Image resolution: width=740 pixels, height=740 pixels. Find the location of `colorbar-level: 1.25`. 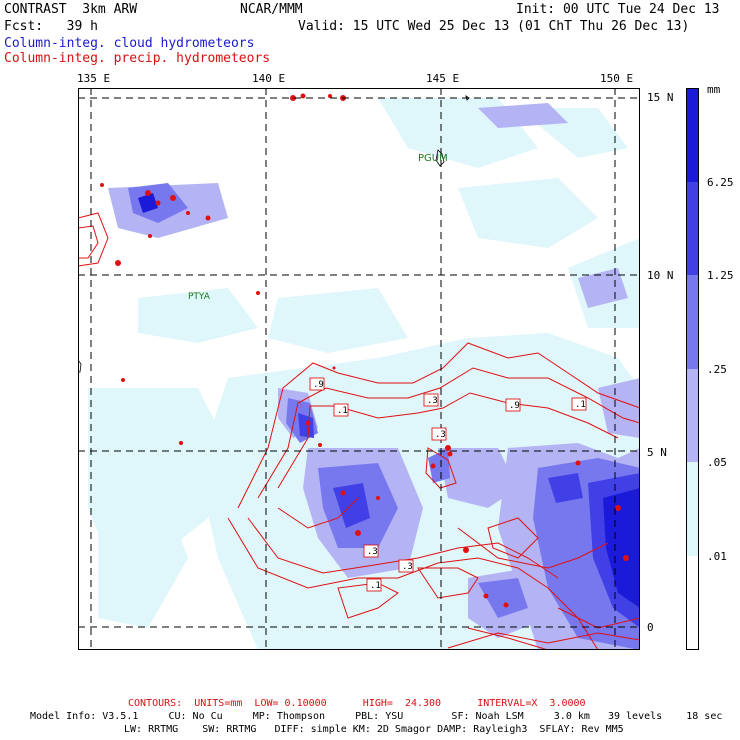

colorbar-level: 1.25 is located at coordinates (720, 275).